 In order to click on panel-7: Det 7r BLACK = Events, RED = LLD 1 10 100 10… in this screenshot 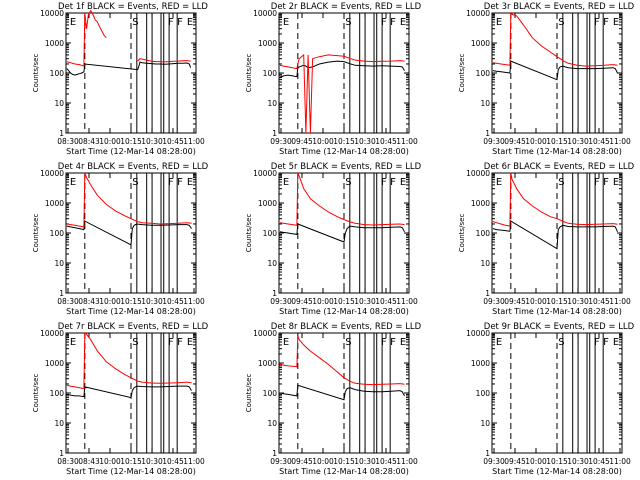, I will do `click(120, 399)`.